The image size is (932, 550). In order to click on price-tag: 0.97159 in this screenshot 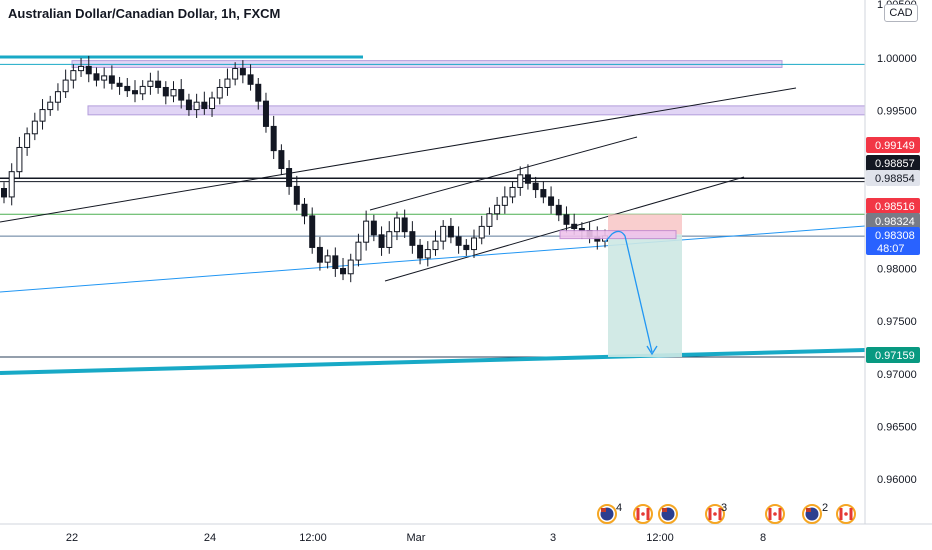, I will do `click(893, 355)`.